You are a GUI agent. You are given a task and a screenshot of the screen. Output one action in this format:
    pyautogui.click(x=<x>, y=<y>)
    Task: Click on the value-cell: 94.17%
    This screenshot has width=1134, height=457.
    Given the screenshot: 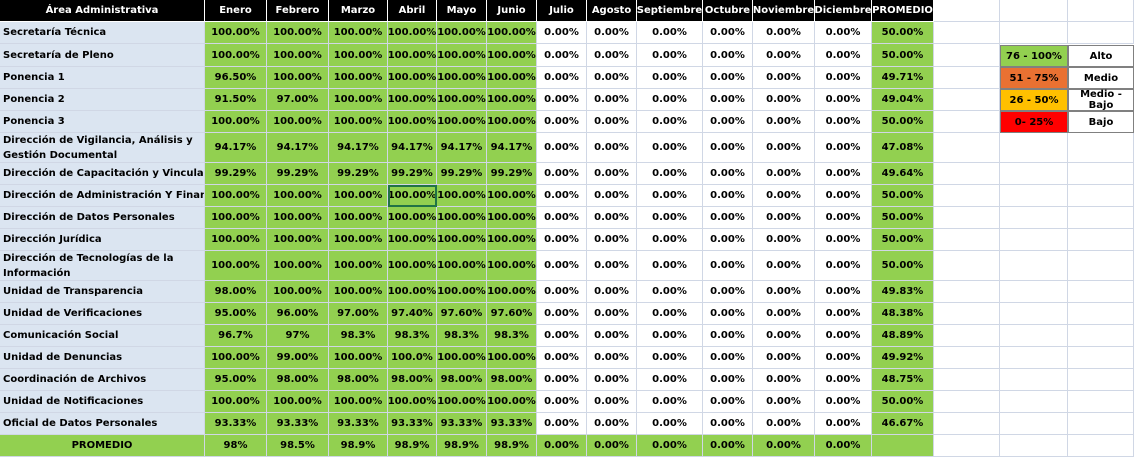 What is the action you would take?
    pyautogui.click(x=512, y=148)
    